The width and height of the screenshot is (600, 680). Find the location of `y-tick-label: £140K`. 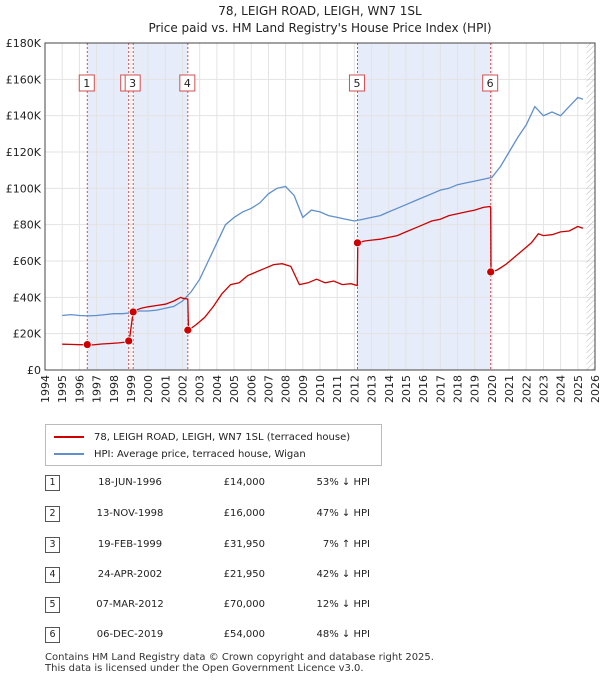

y-tick-label: £140K is located at coordinates (24, 116).